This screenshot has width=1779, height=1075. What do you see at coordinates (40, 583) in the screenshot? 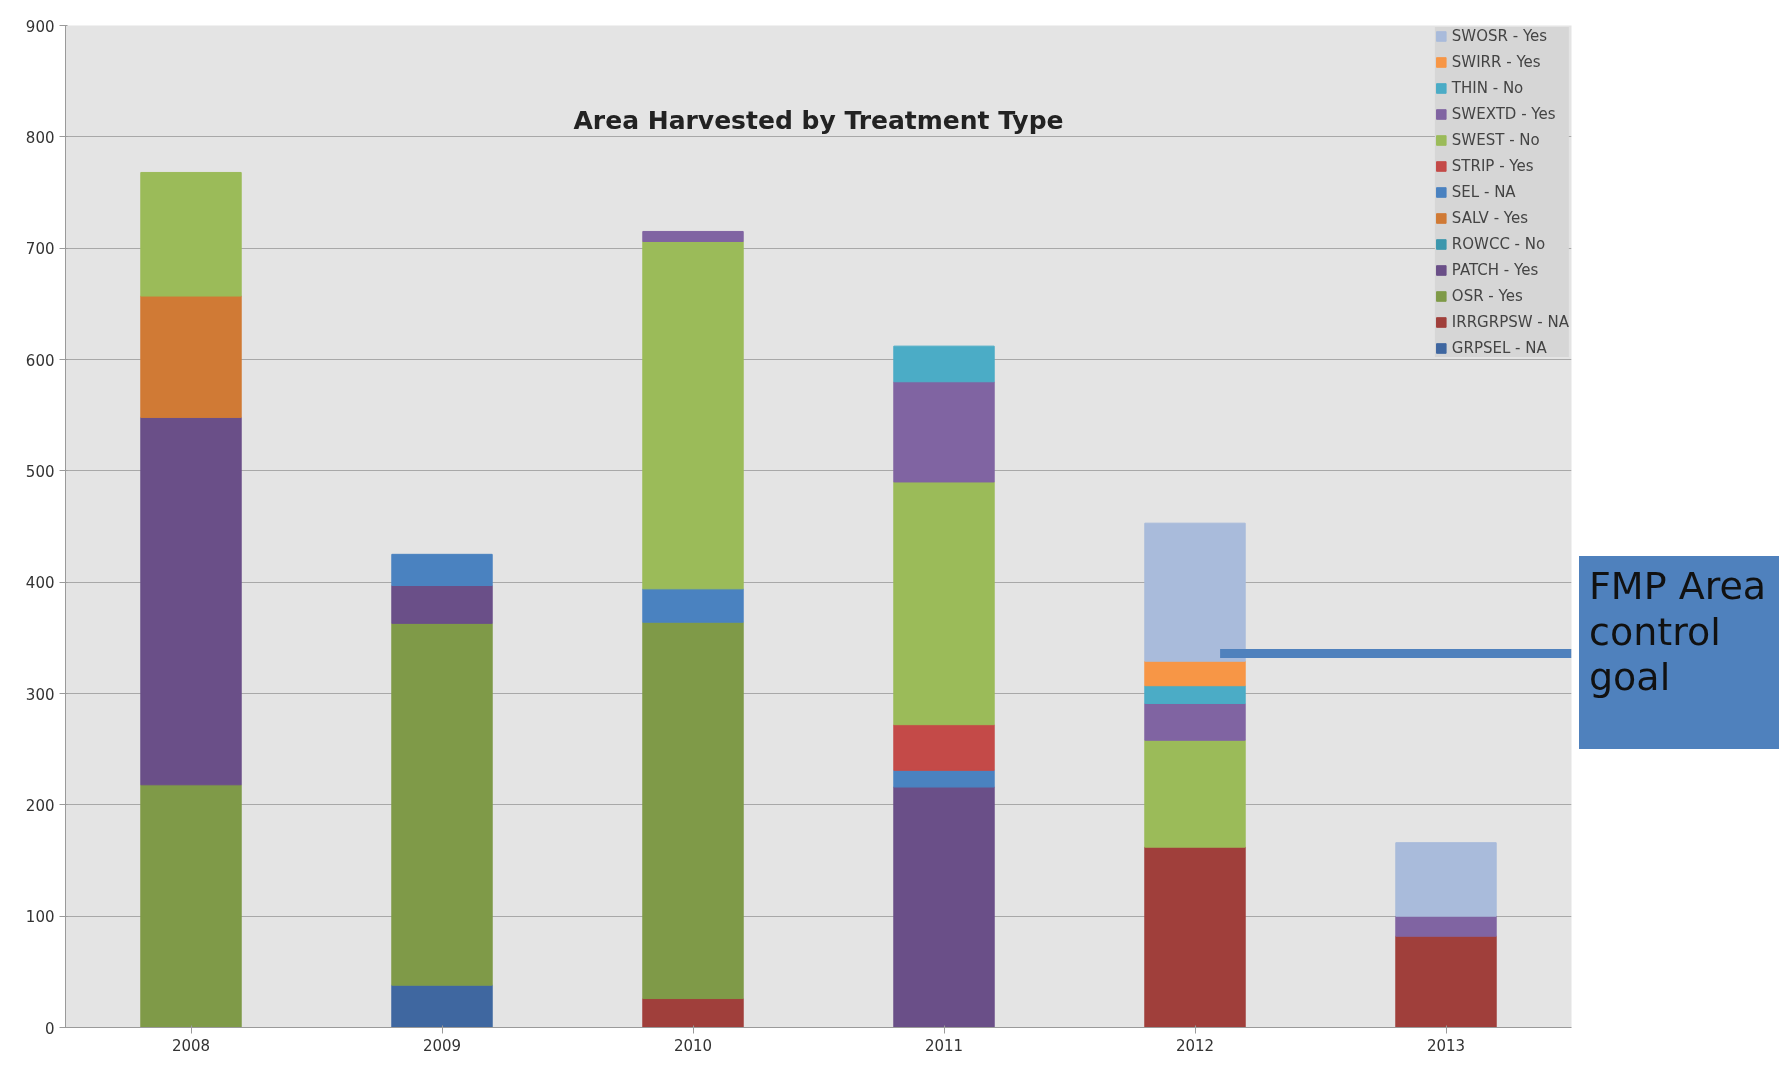
I see `y-tick-label: 400` at bounding box center [40, 583].